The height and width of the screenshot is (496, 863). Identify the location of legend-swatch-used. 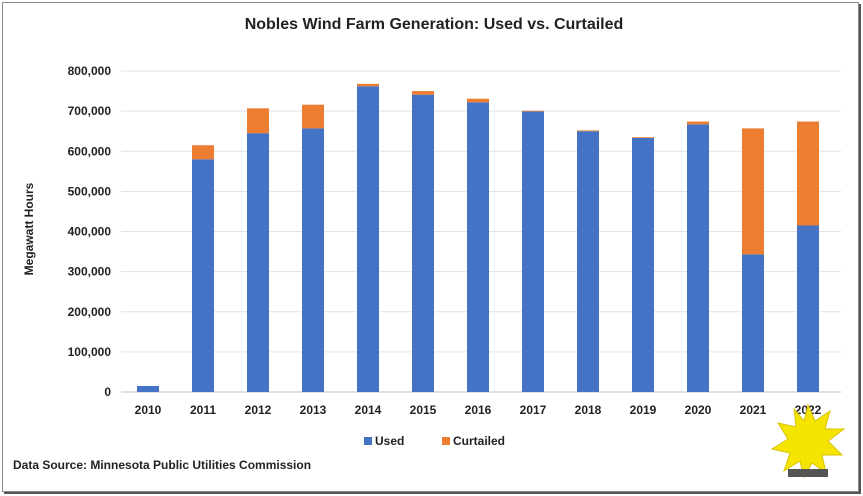
(368, 441).